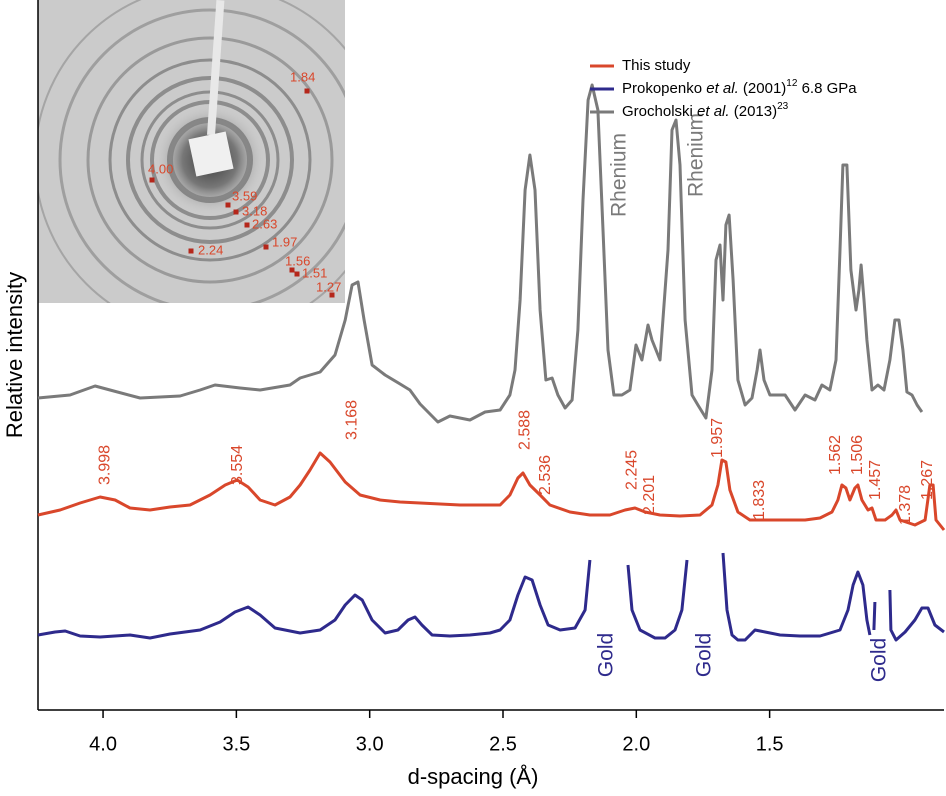 This screenshot has height=796, width=946. I want to click on legend-text: 23, so click(783, 106).